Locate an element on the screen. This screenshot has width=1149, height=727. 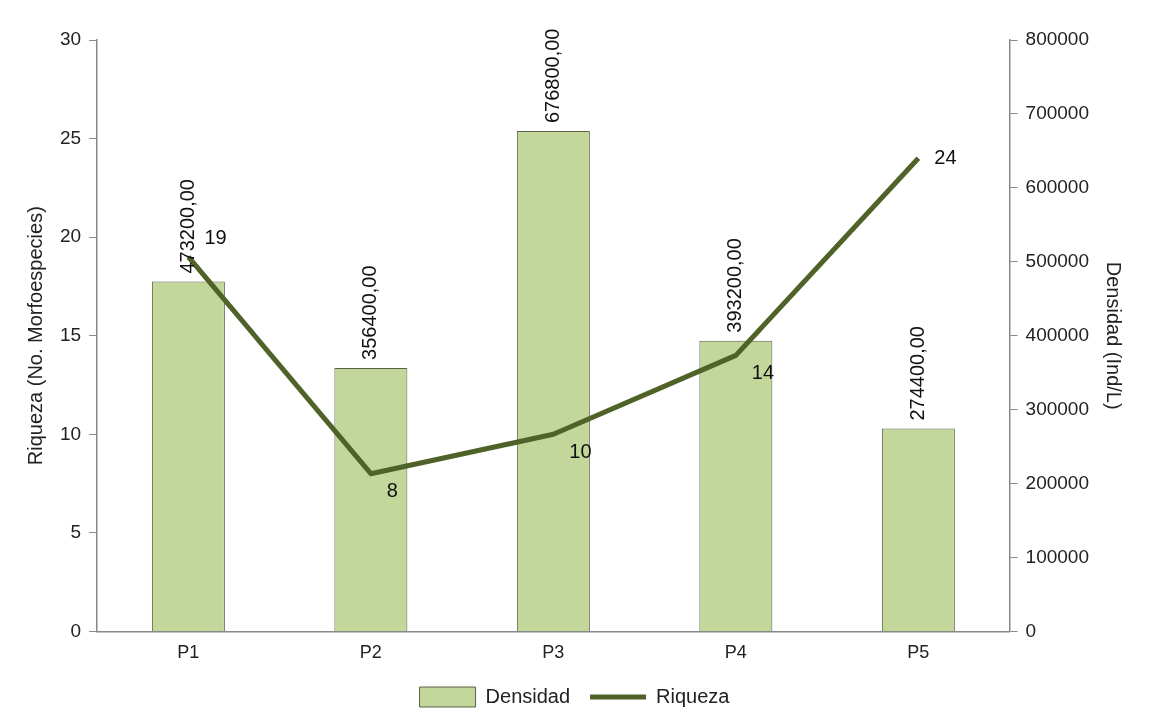
y2-tick-label: 500000 is located at coordinates (1057, 261).